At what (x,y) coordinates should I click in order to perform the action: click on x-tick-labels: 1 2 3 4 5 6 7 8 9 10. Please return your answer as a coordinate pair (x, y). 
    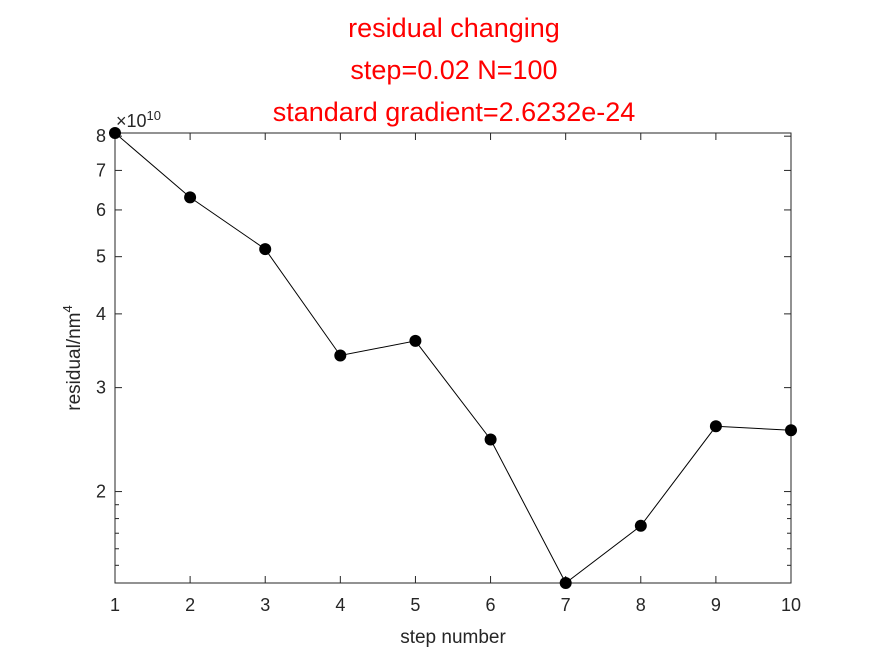
    Looking at the image, I should click on (455, 605).